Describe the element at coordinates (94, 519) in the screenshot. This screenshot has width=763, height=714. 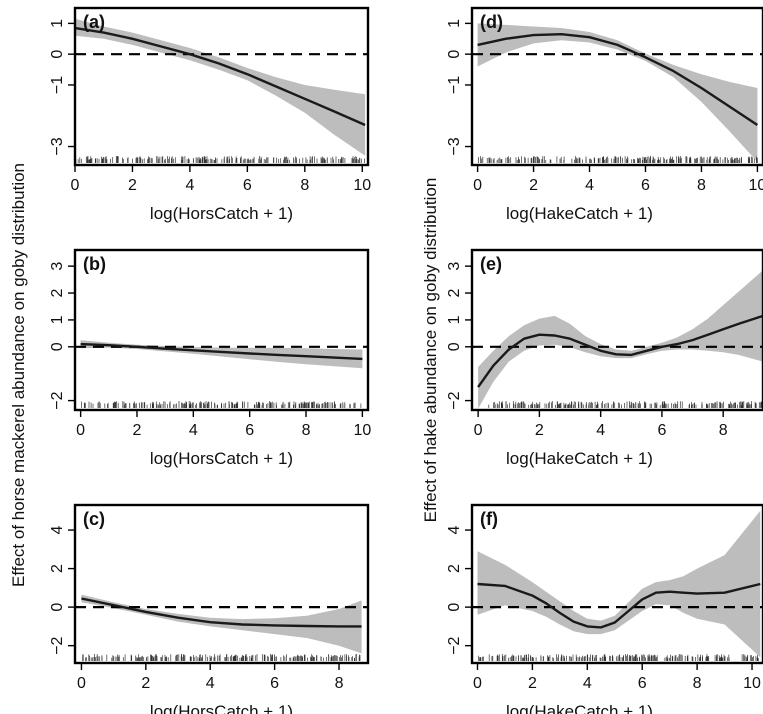
I see `panel-letter: (c)` at that location.